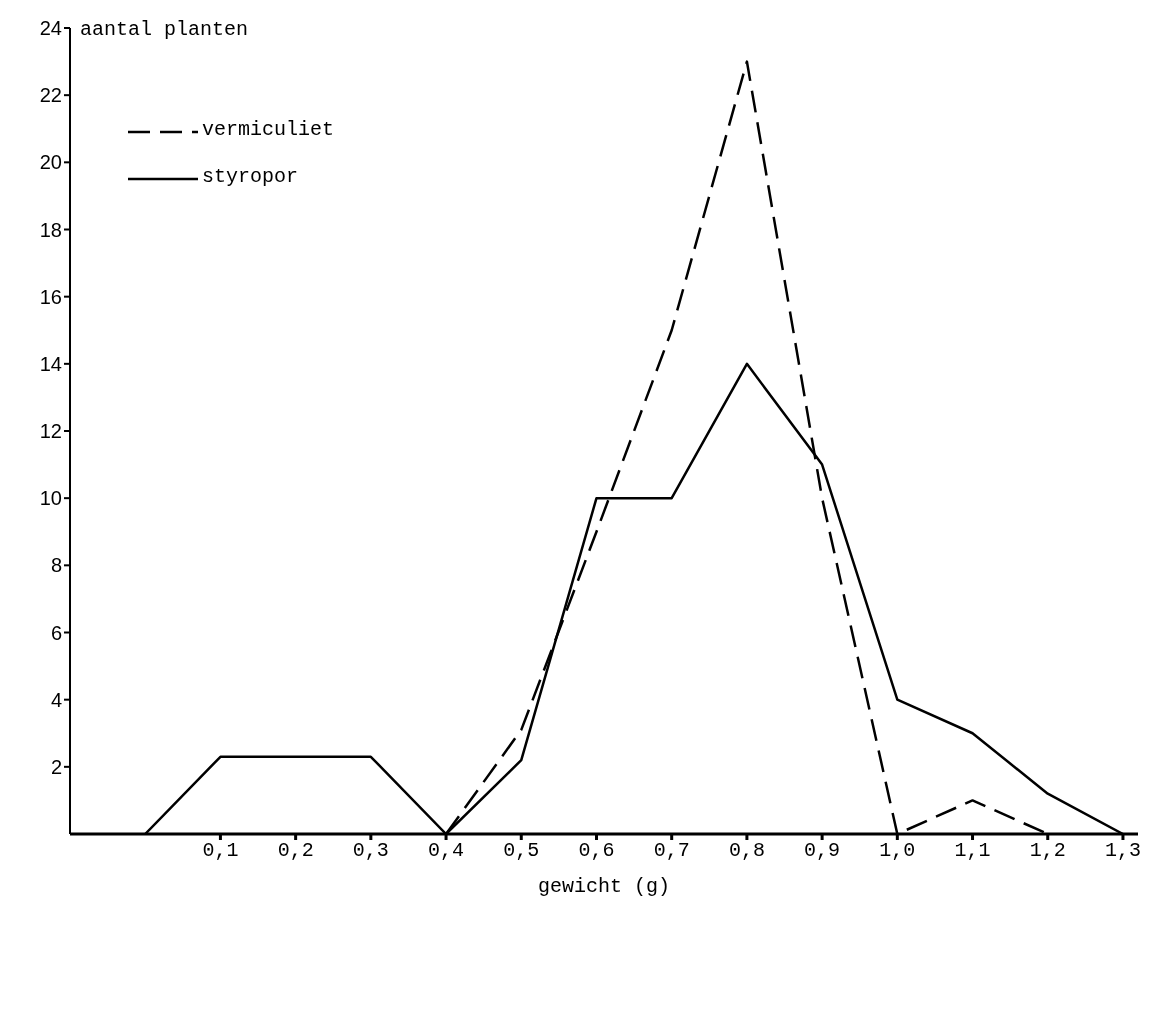 The height and width of the screenshot is (1021, 1174). I want to click on y-axis-title: aantal planten, so click(164, 29).